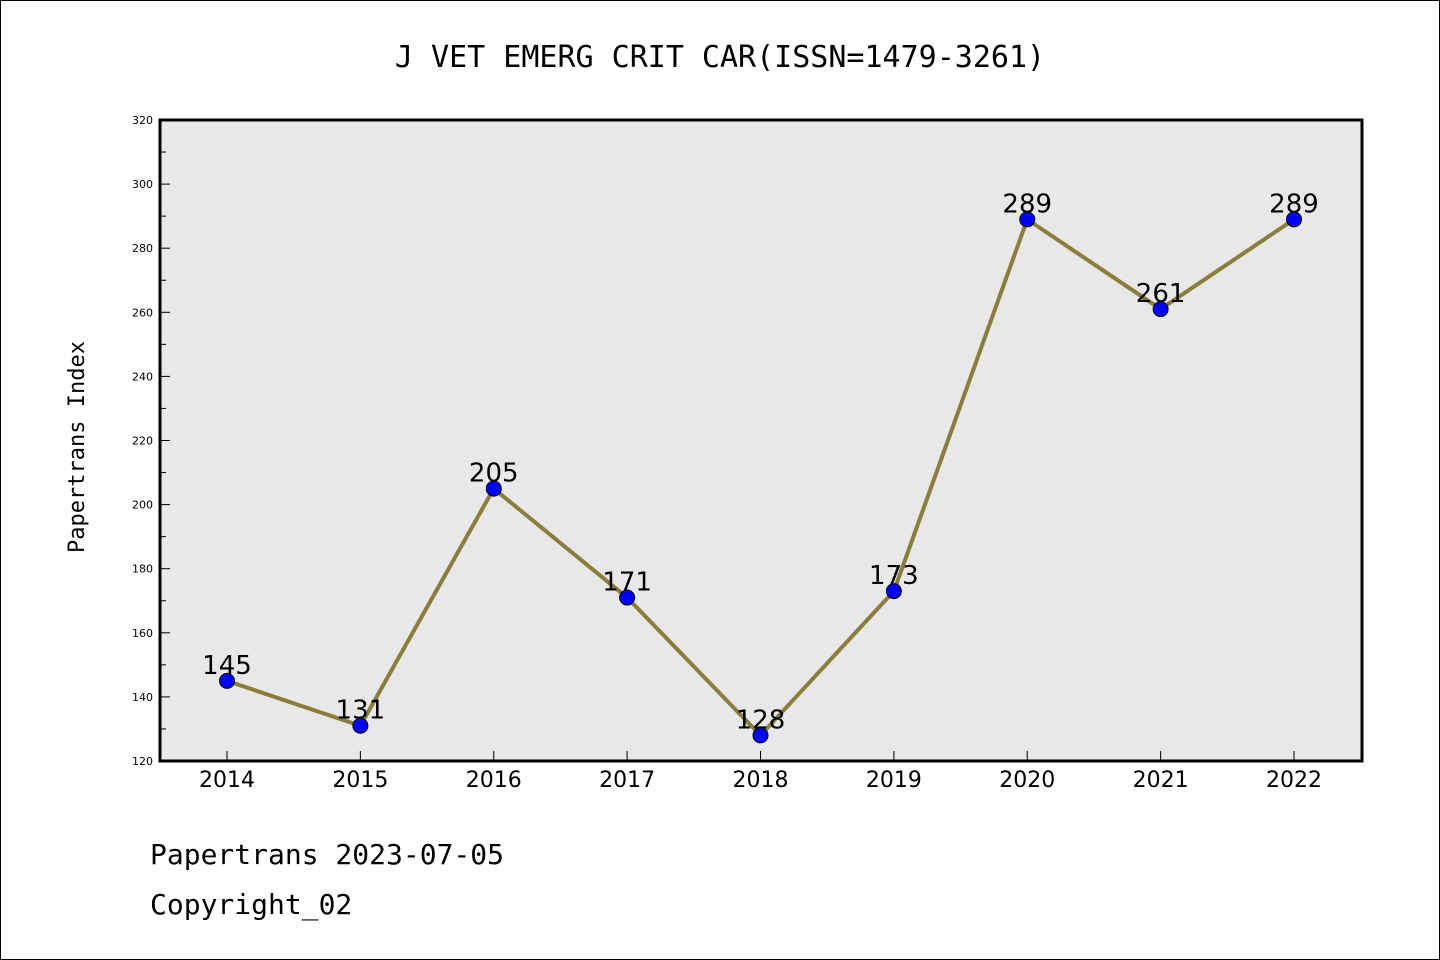  I want to click on data-label: 173, so click(894, 576).